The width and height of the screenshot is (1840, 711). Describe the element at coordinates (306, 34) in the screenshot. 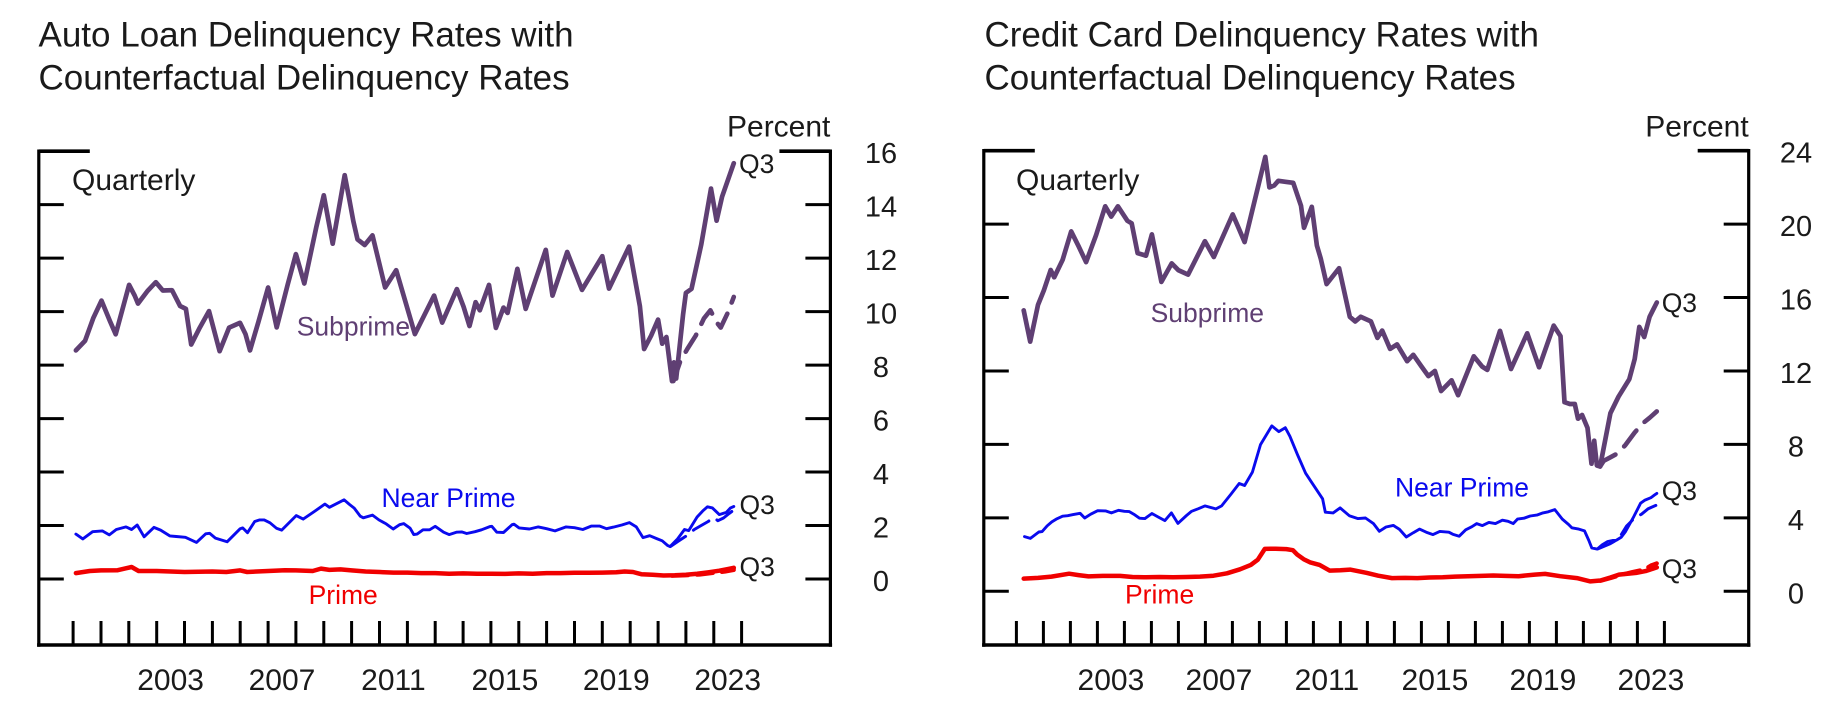

I see `svg-text:Auto Loan Delinquency Rates wi: Auto Loan Delinquency Rates with` at that location.